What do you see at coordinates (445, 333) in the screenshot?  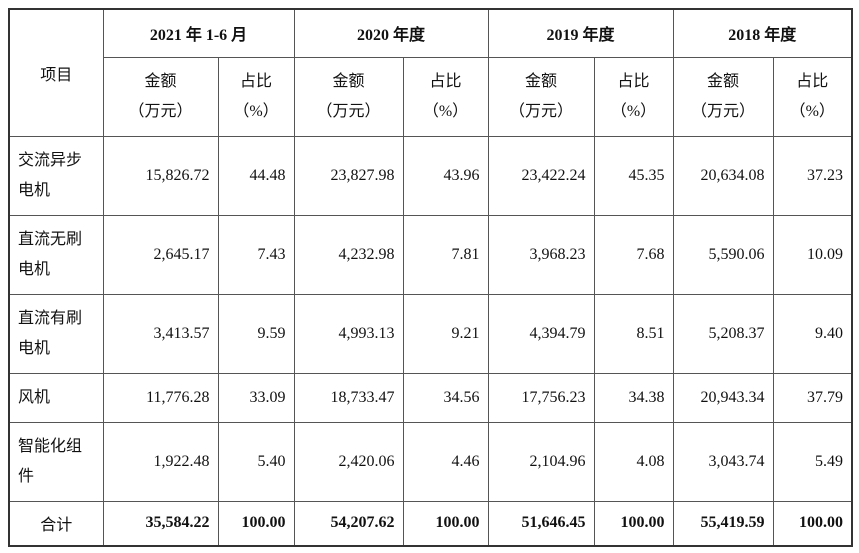 I see `cell: 9.21` at bounding box center [445, 333].